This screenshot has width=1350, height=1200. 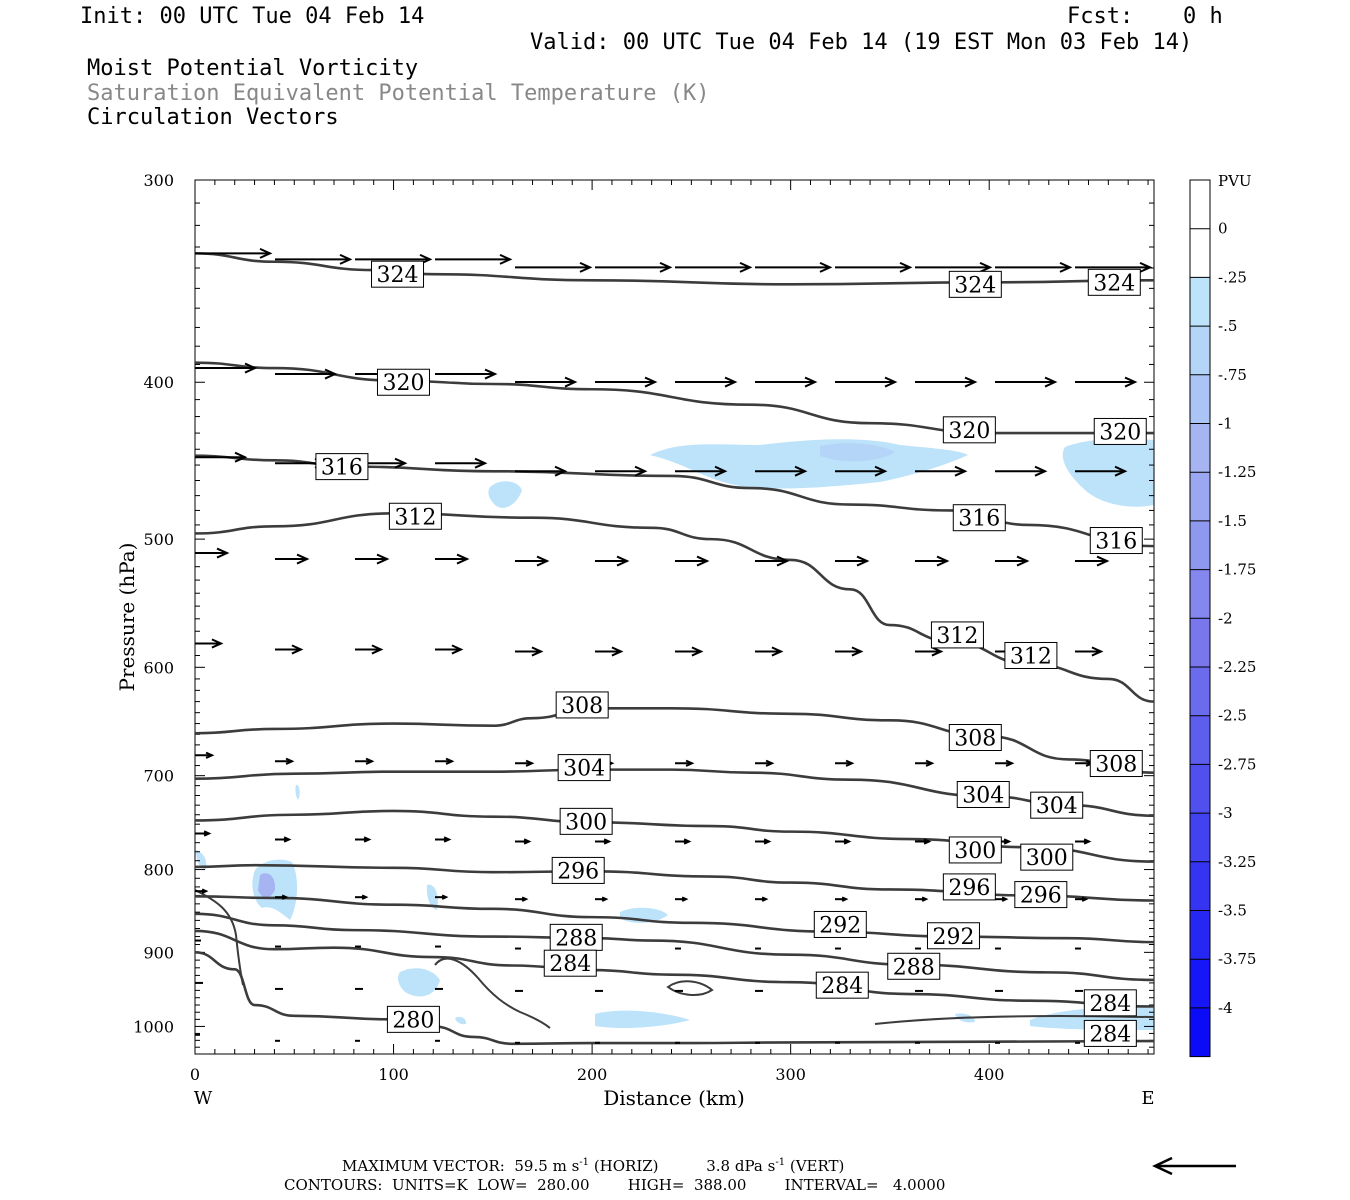 What do you see at coordinates (563, 1185) in the screenshot?
I see `contours-low-value: 280.00` at bounding box center [563, 1185].